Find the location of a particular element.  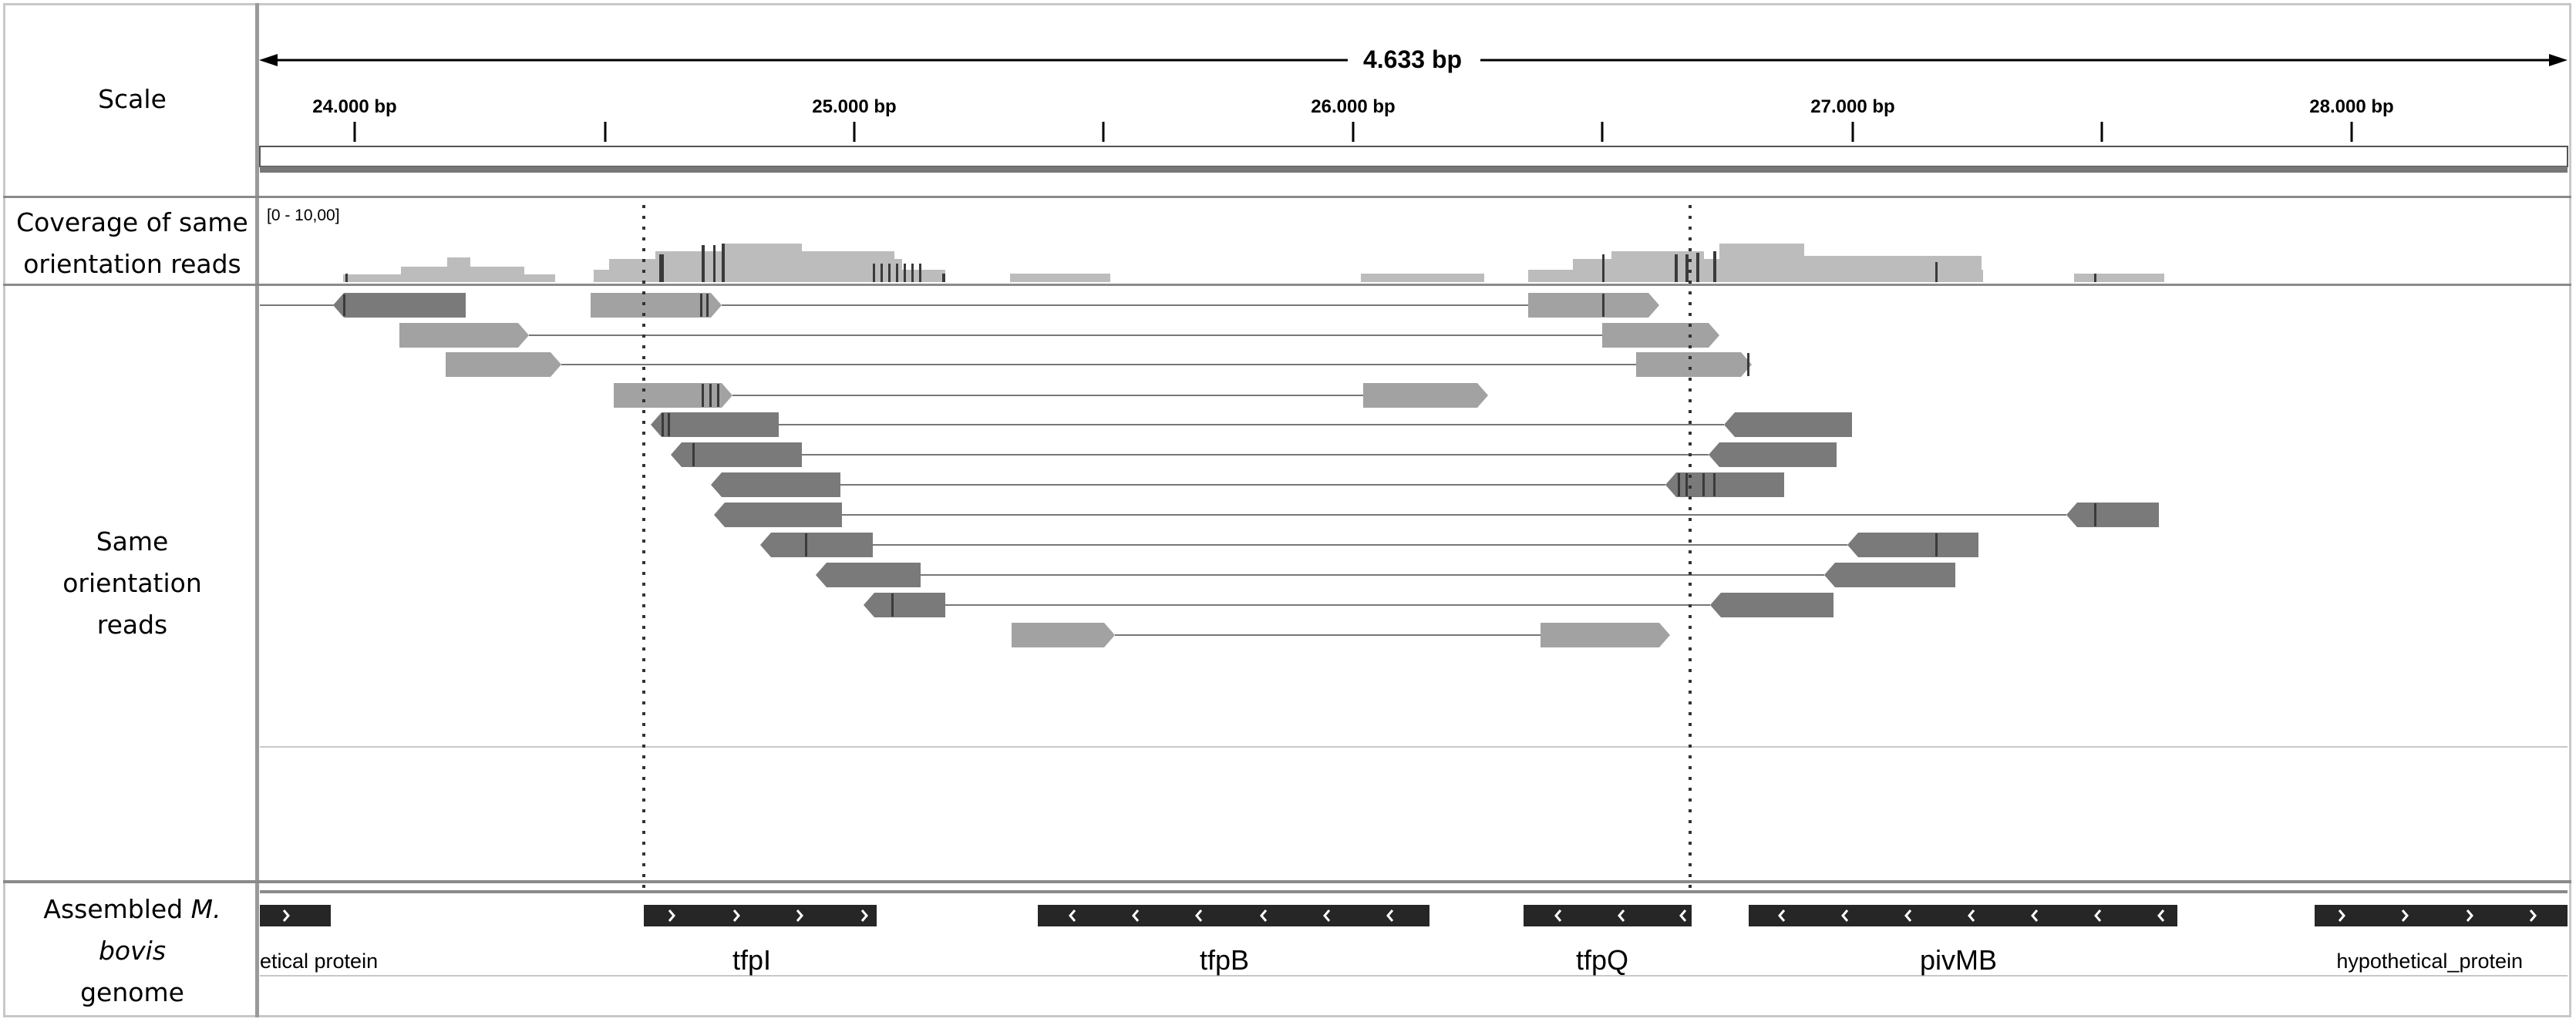

genome-label-line1: Assembled M. bovis is located at coordinates (132, 930).